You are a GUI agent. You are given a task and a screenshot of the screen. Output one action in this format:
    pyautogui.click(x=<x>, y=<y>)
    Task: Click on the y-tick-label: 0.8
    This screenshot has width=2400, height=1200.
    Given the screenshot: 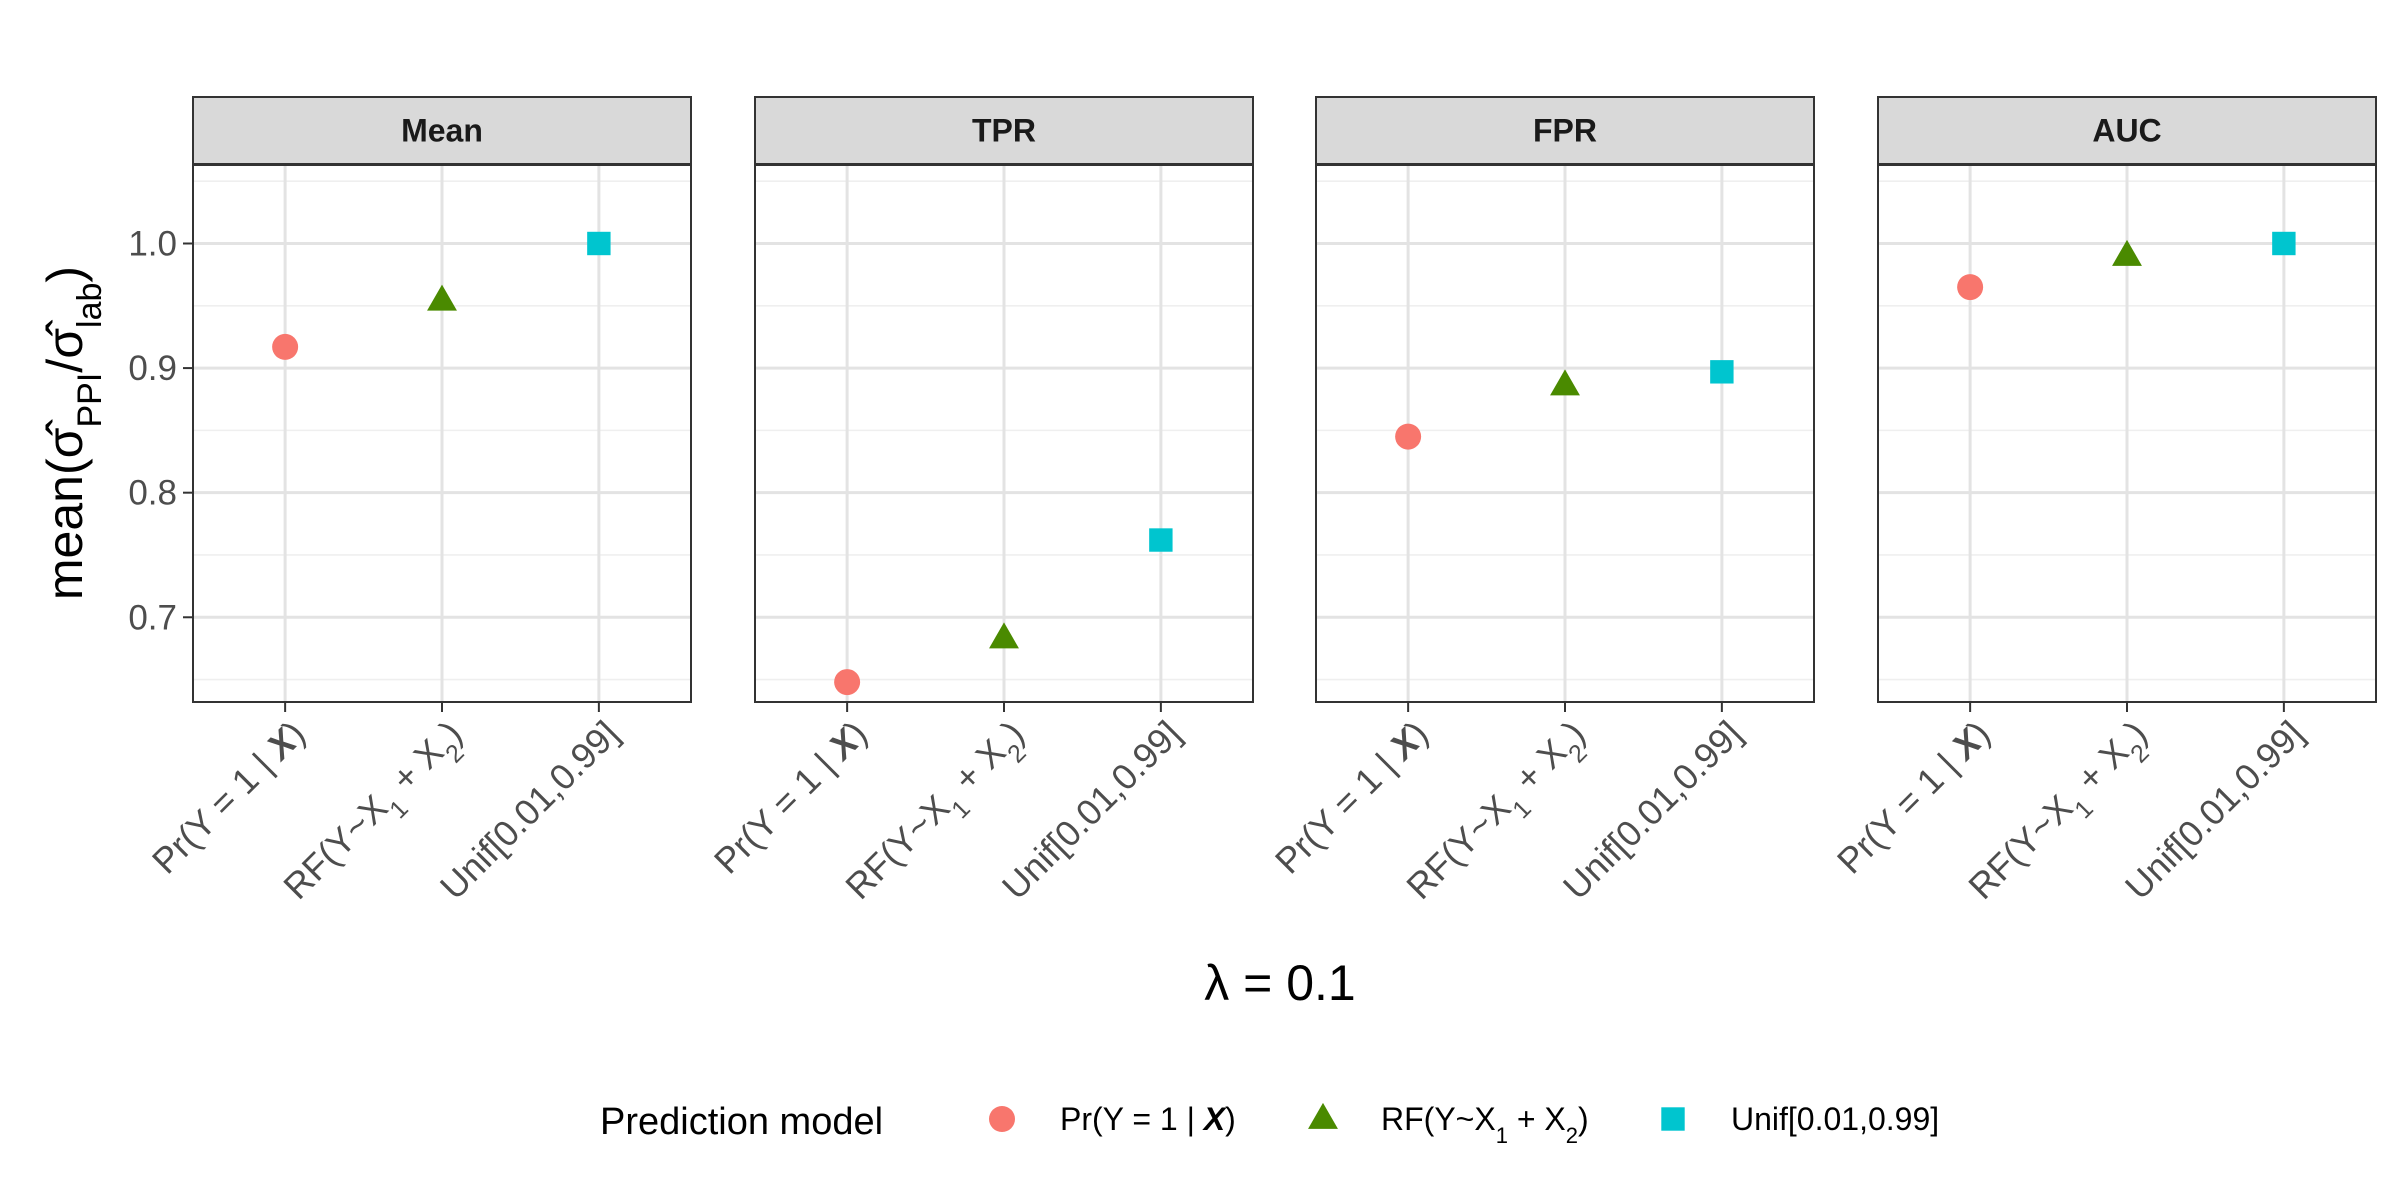 What is the action you would take?
    pyautogui.click(x=152, y=493)
    